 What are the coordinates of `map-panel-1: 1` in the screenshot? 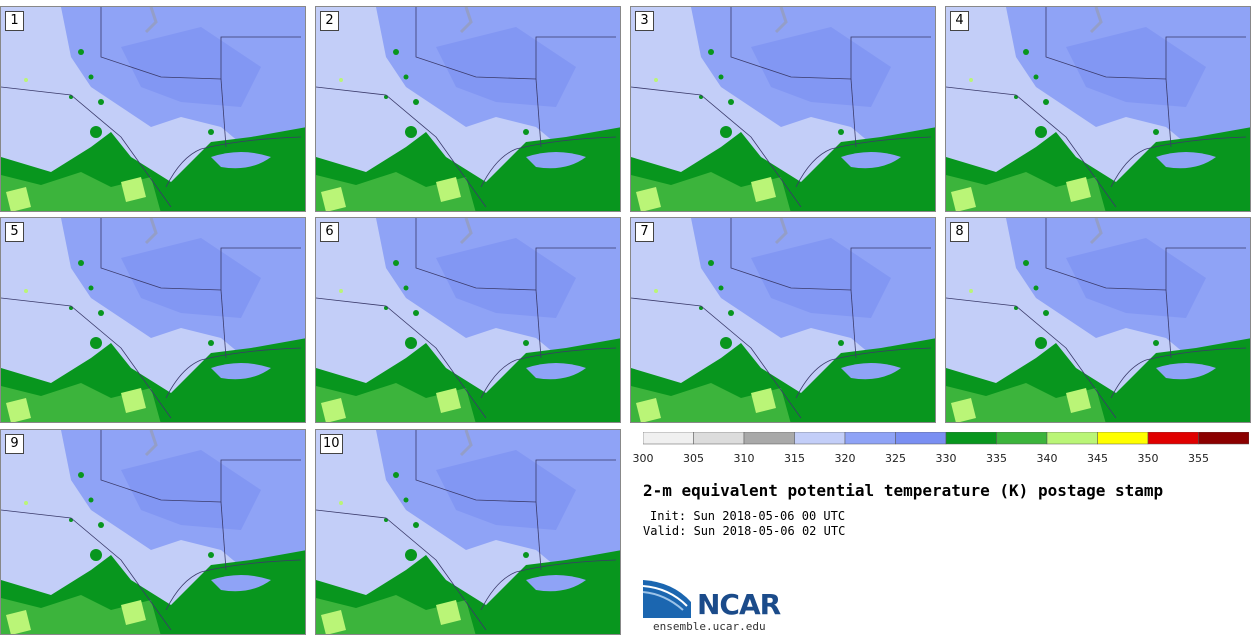 It's located at (153, 109).